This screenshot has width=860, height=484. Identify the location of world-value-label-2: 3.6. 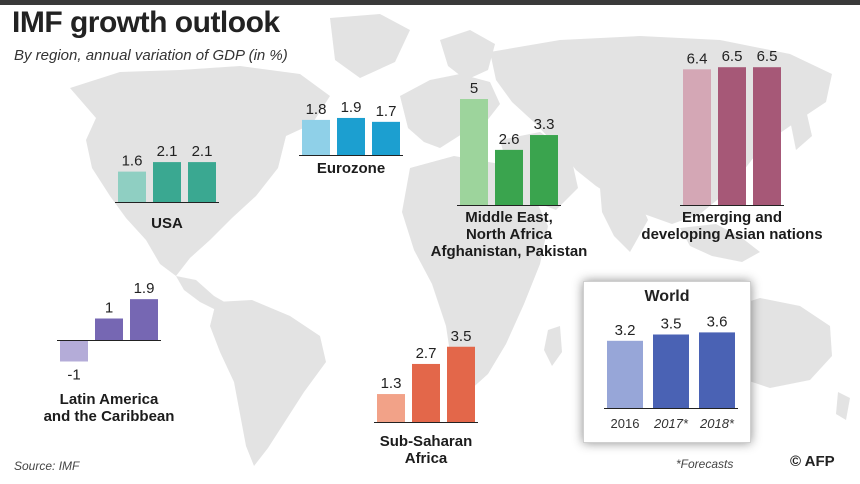
(717, 321).